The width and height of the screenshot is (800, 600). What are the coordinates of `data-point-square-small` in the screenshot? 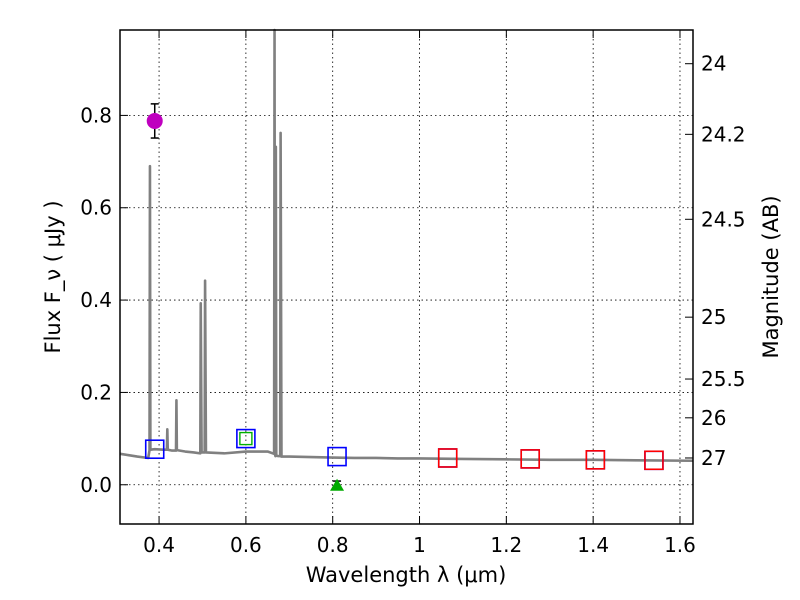 It's located at (246, 438).